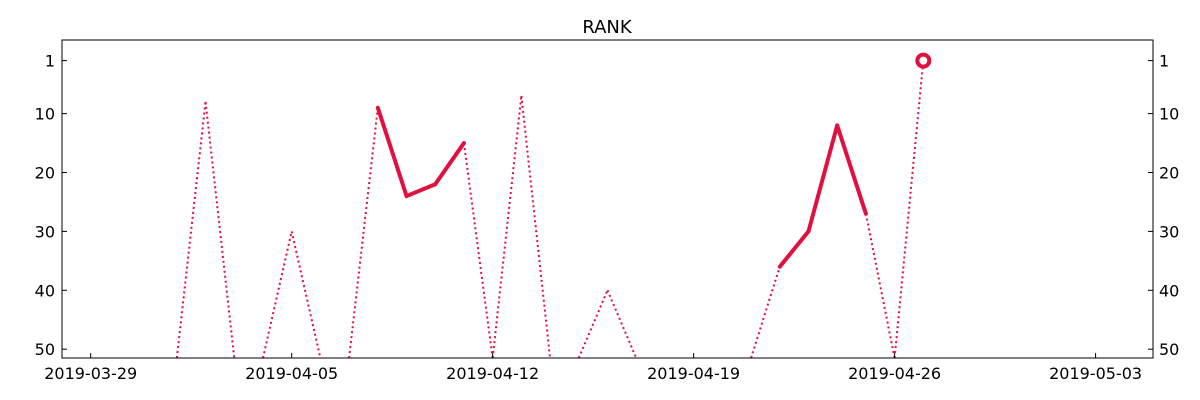 This screenshot has height=400, width=1200. Describe the element at coordinates (593, 324) in the screenshot. I see `series-2-drop-in` at that location.